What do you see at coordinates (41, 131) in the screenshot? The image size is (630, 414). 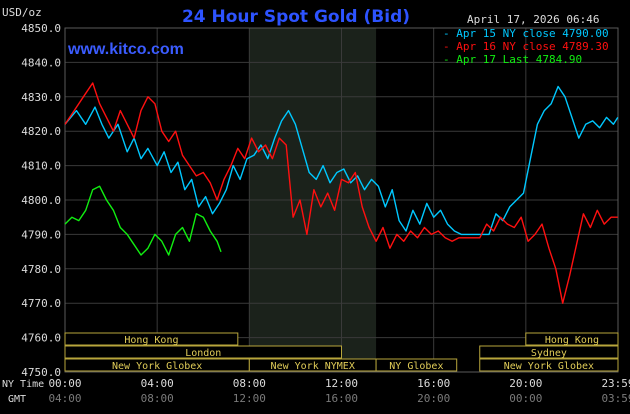 I see `y-tick-label: 4820.0` at bounding box center [41, 131].